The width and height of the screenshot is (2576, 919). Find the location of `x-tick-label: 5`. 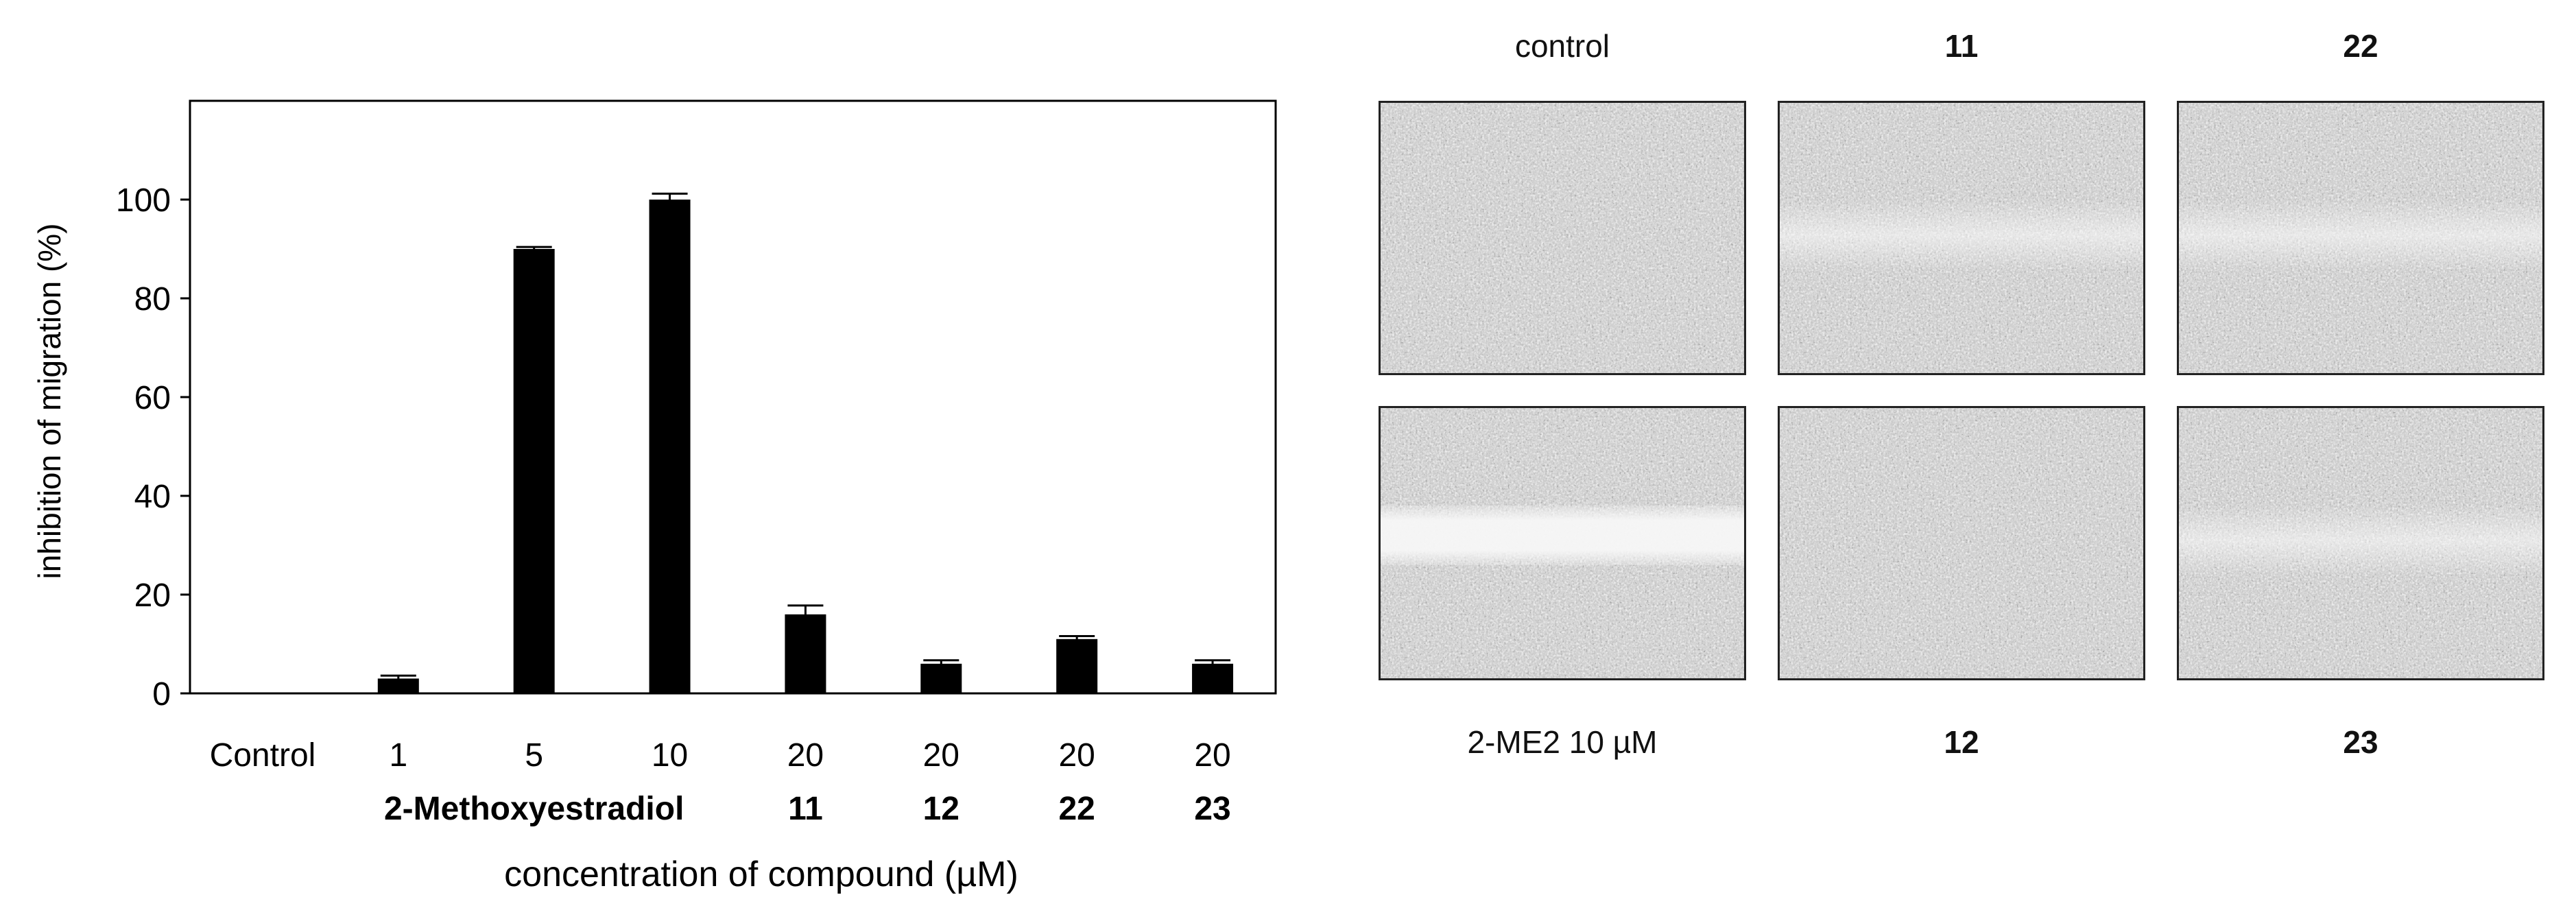

x-tick-label: 5 is located at coordinates (534, 755).